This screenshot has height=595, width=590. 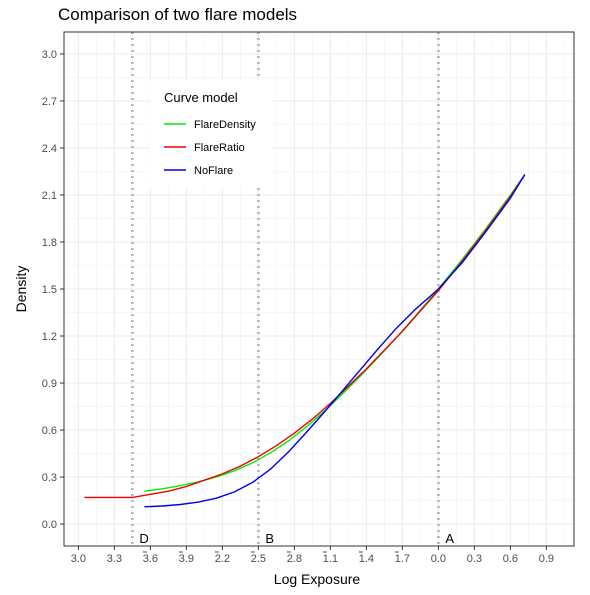 I want to click on y-tick-label: 2.7, so click(x=49, y=102).